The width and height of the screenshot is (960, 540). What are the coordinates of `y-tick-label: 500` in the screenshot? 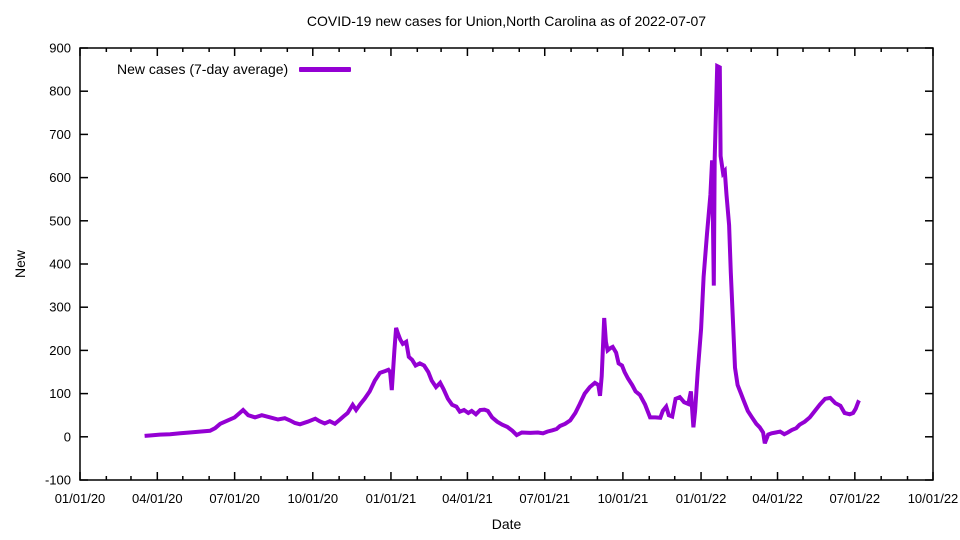 It's located at (60, 220).